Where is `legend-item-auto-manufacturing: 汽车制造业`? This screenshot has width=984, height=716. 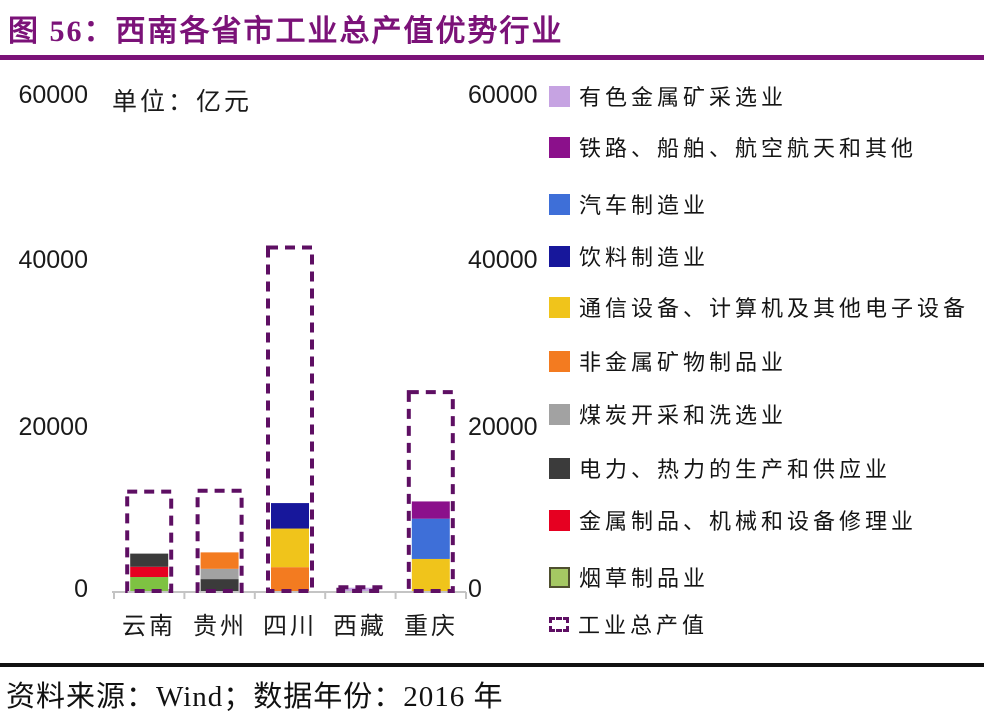 legend-item-auto-manufacturing: 汽车制造业 is located at coordinates (629, 204).